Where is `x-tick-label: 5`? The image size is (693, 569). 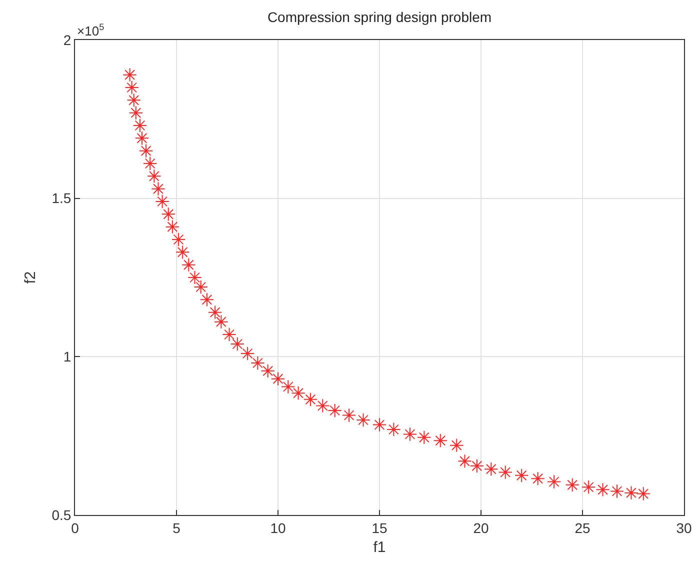
x-tick-label: 5 is located at coordinates (176, 528).